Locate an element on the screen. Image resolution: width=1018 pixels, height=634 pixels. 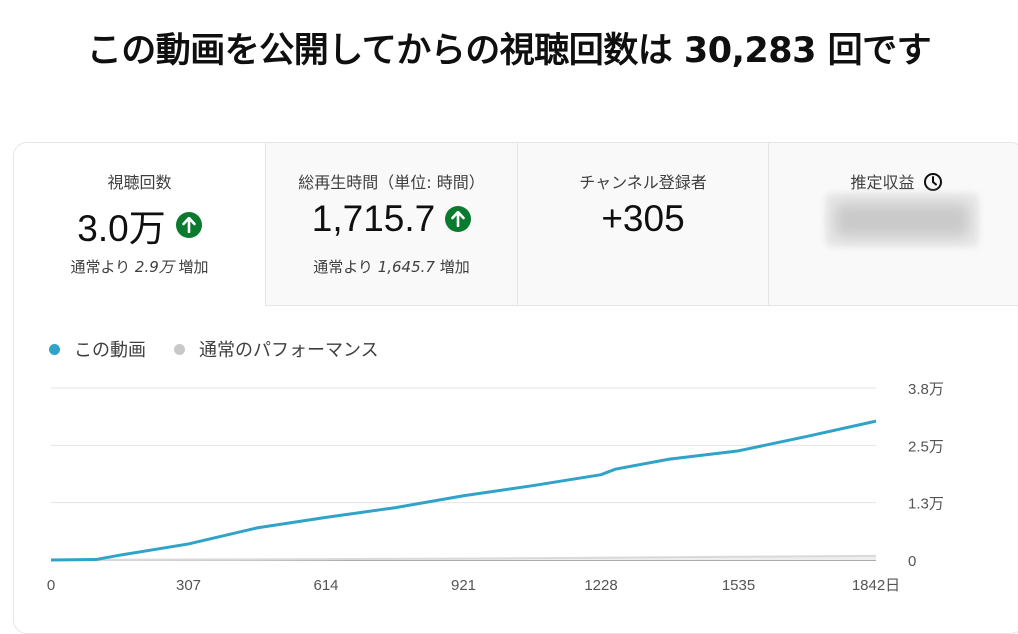
metric-value-row: 1,715.7 is located at coordinates (391, 219).